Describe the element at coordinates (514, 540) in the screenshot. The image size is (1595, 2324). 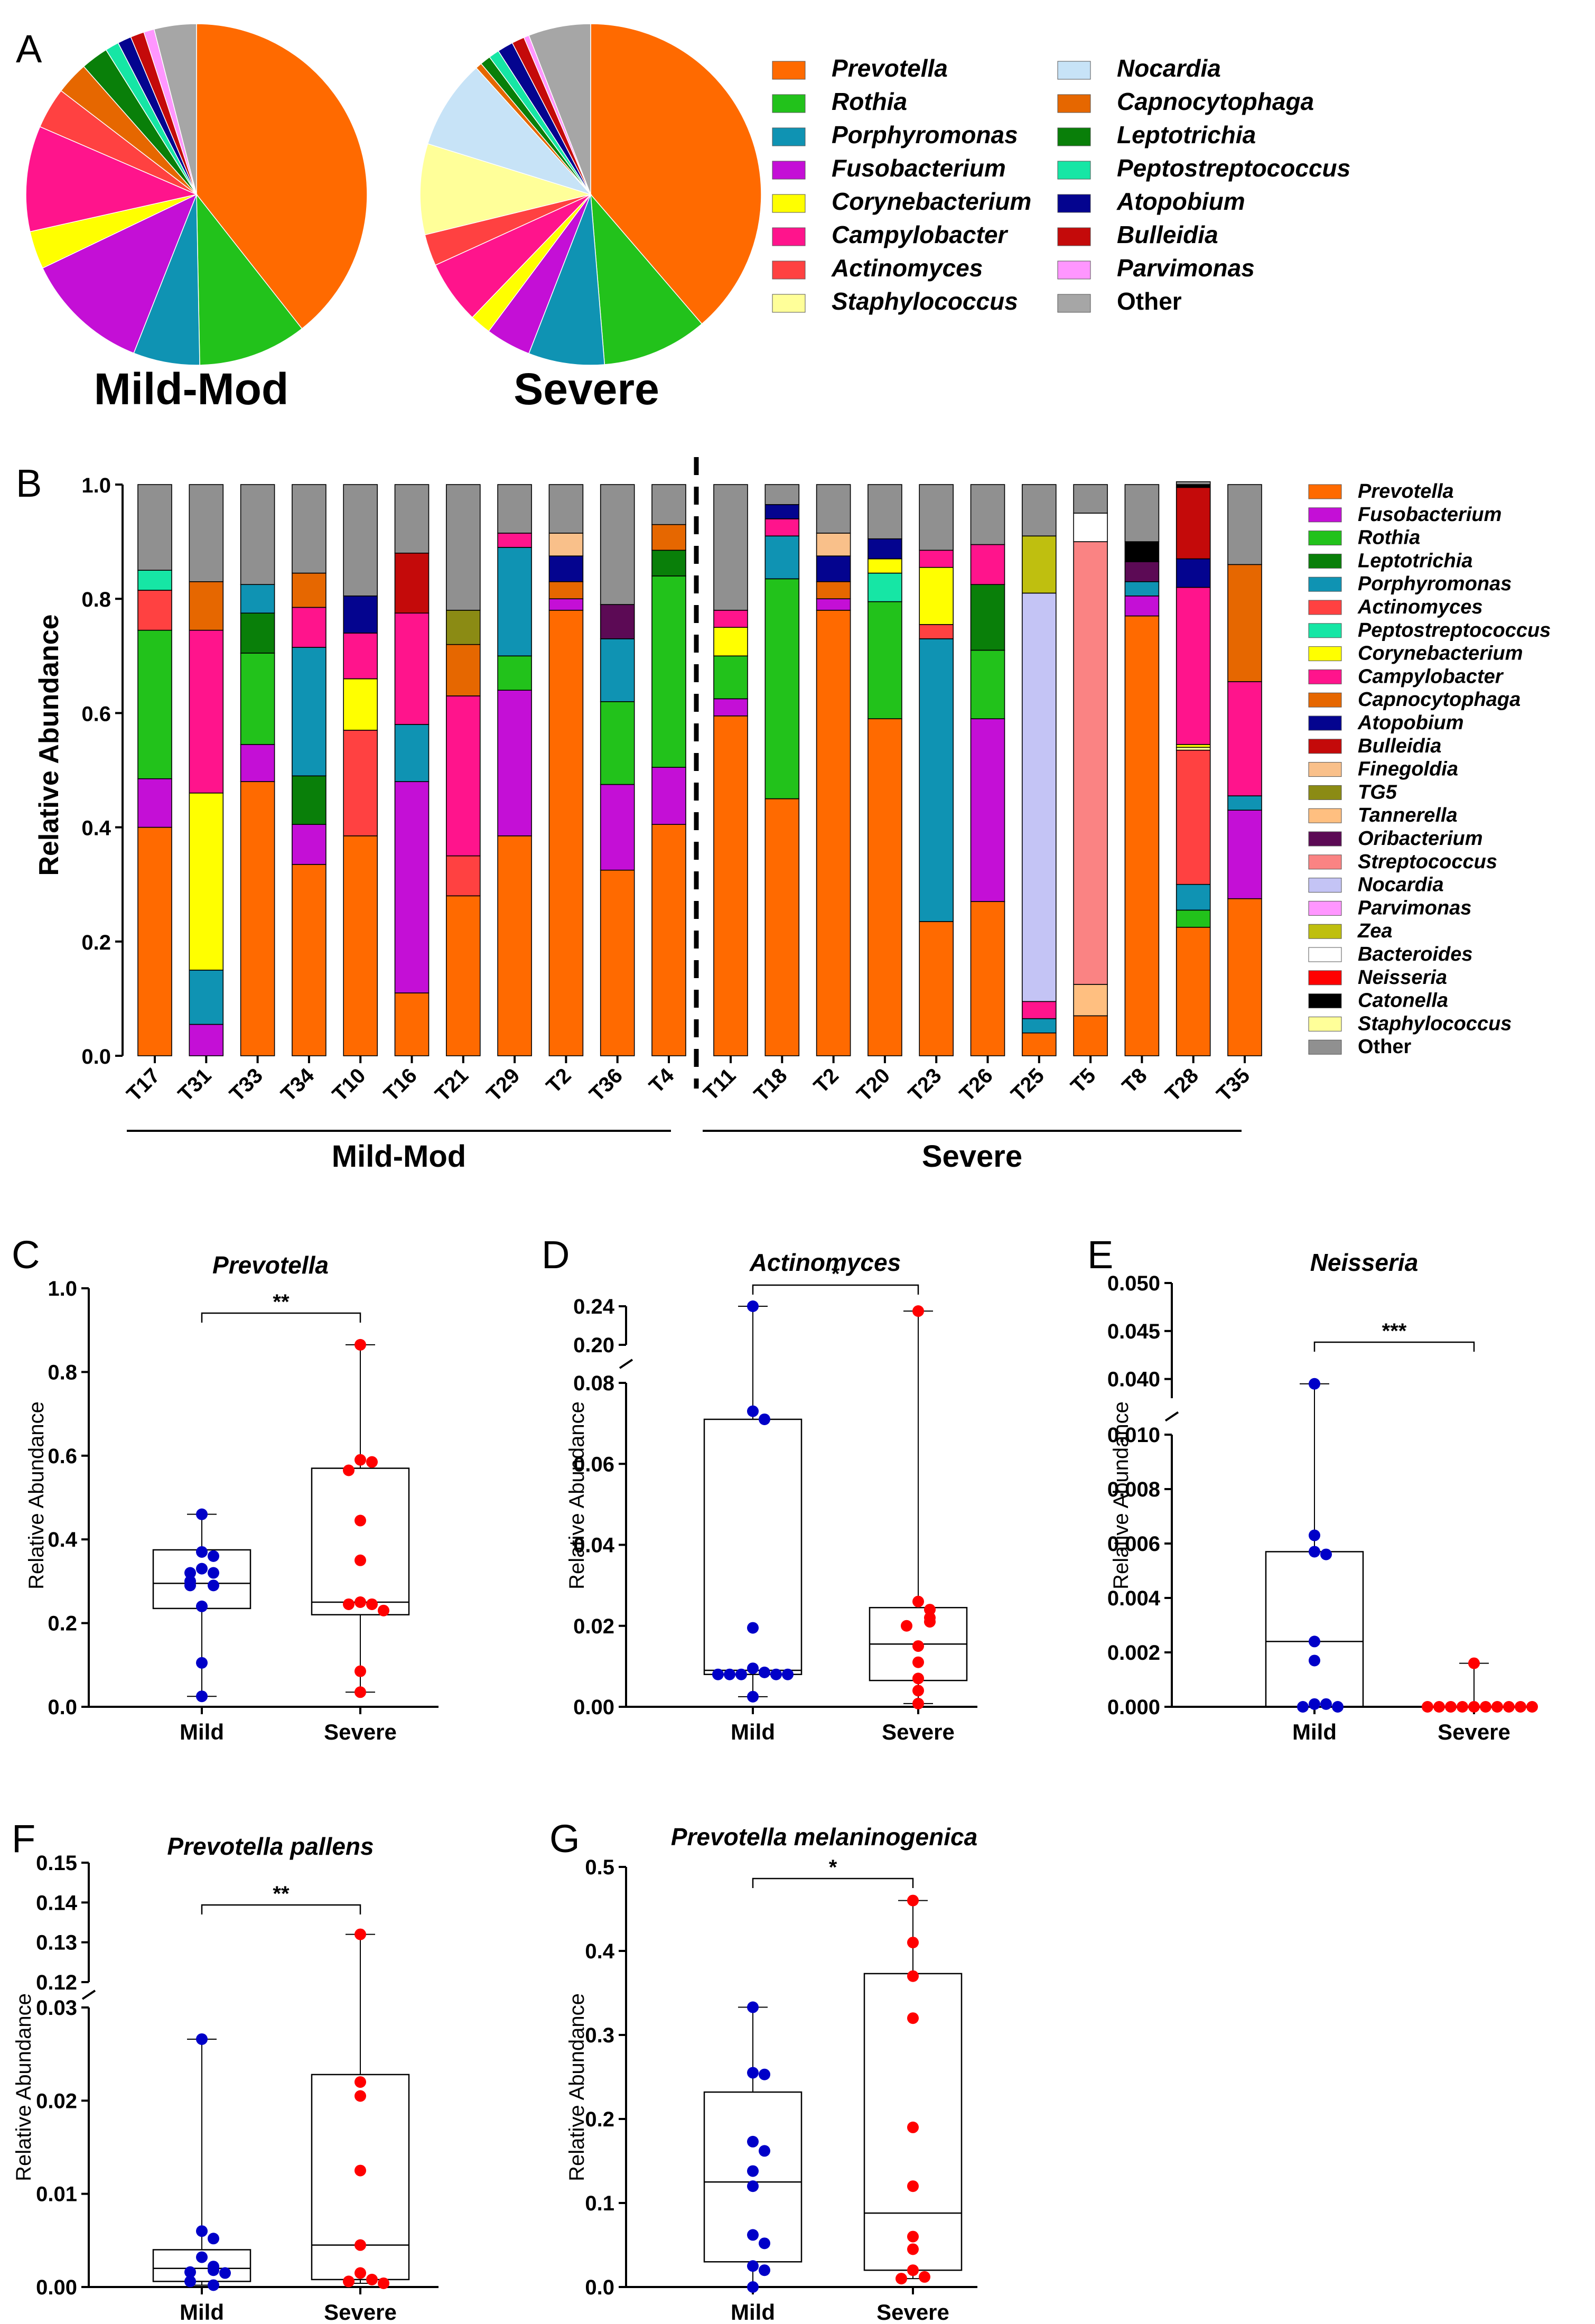
I see `bar-segment-t29-campylobacter` at that location.